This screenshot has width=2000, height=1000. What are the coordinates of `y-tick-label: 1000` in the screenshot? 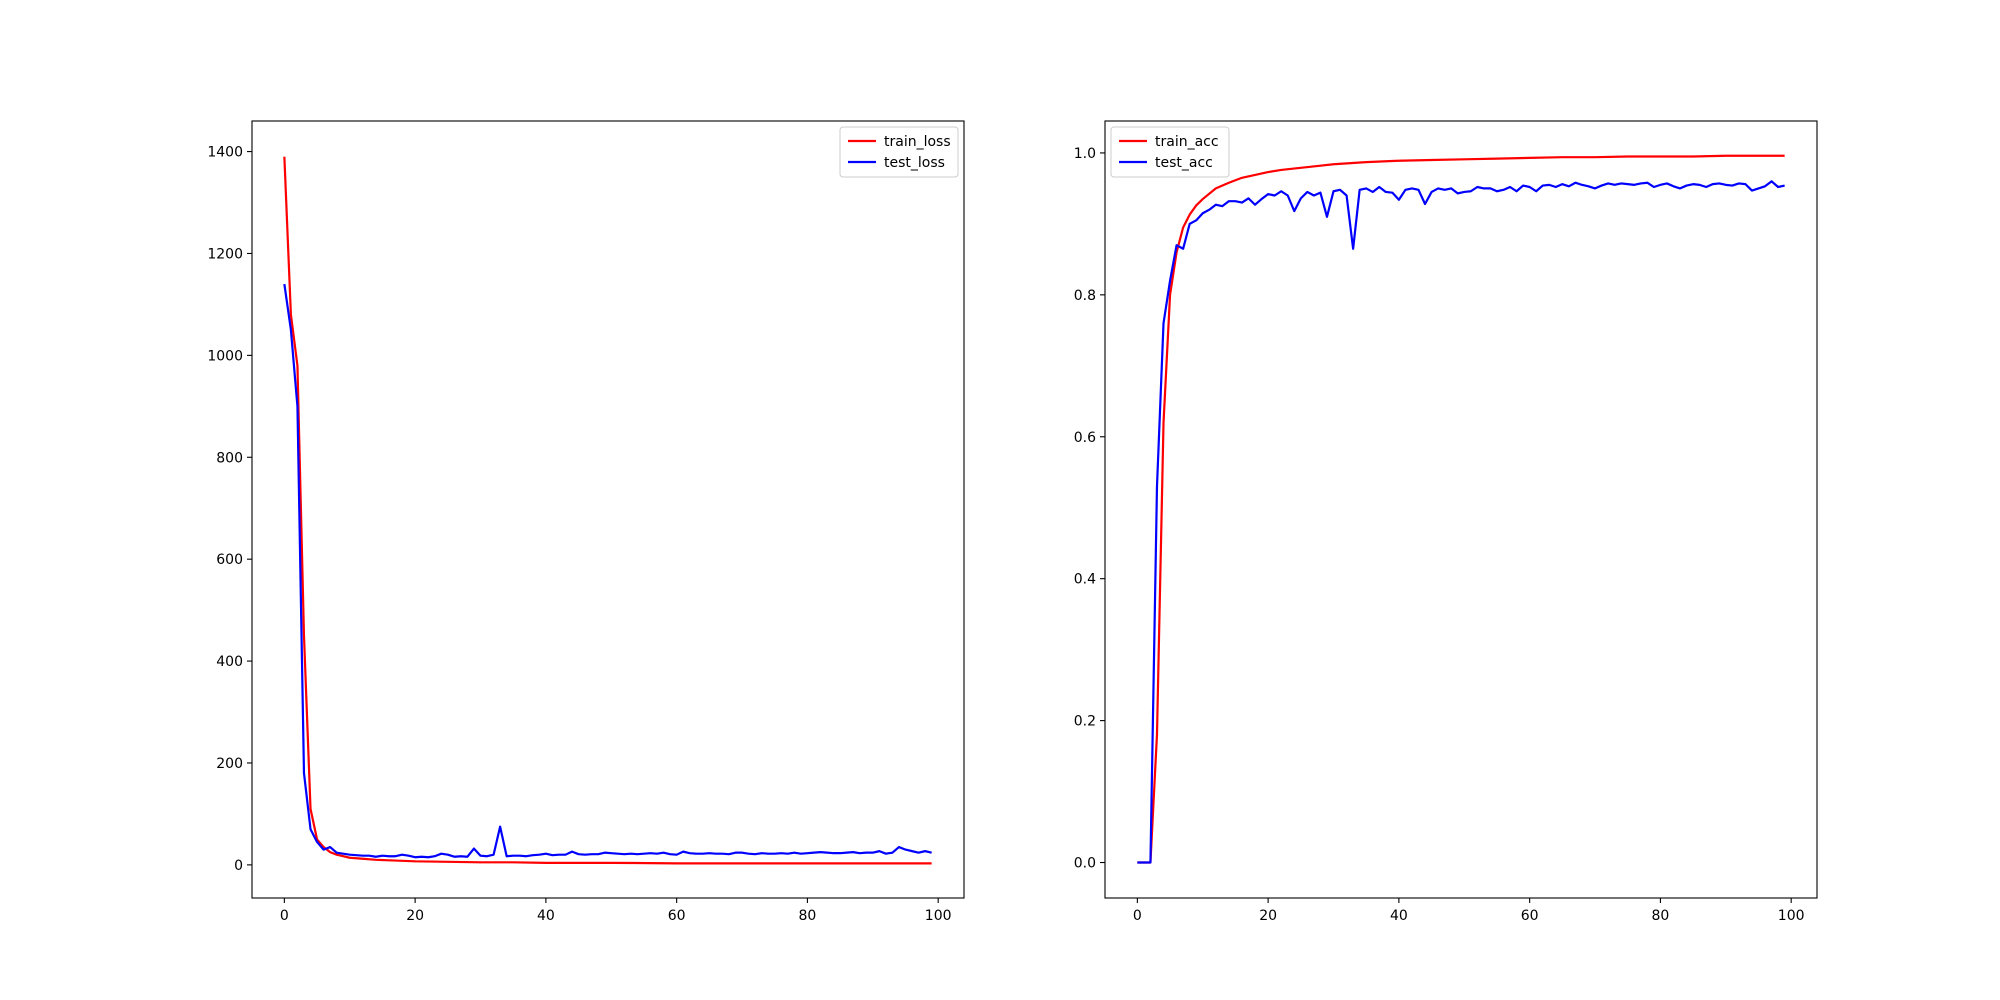 It's located at (225, 356).